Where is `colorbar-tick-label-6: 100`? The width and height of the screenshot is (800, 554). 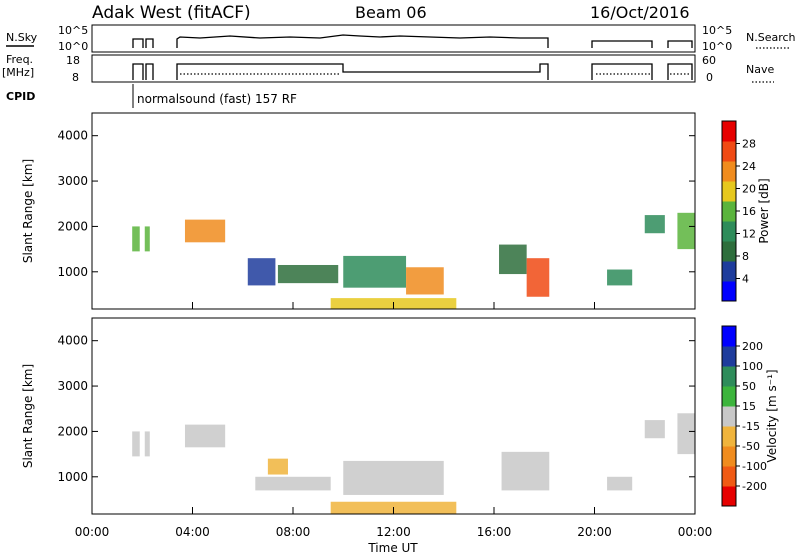 colorbar-tick-label-6: 100 is located at coordinates (752, 366).